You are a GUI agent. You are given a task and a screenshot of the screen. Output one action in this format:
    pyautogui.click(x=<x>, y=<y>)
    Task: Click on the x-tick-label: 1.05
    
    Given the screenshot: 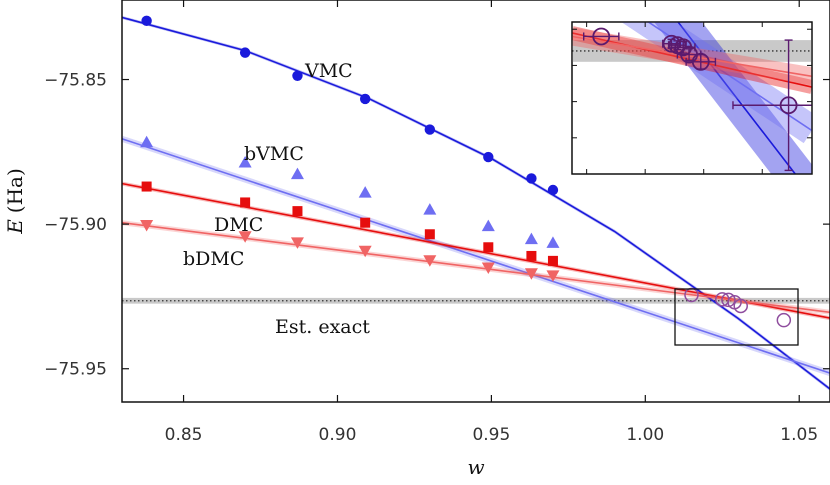 What is the action you would take?
    pyautogui.click(x=799, y=435)
    